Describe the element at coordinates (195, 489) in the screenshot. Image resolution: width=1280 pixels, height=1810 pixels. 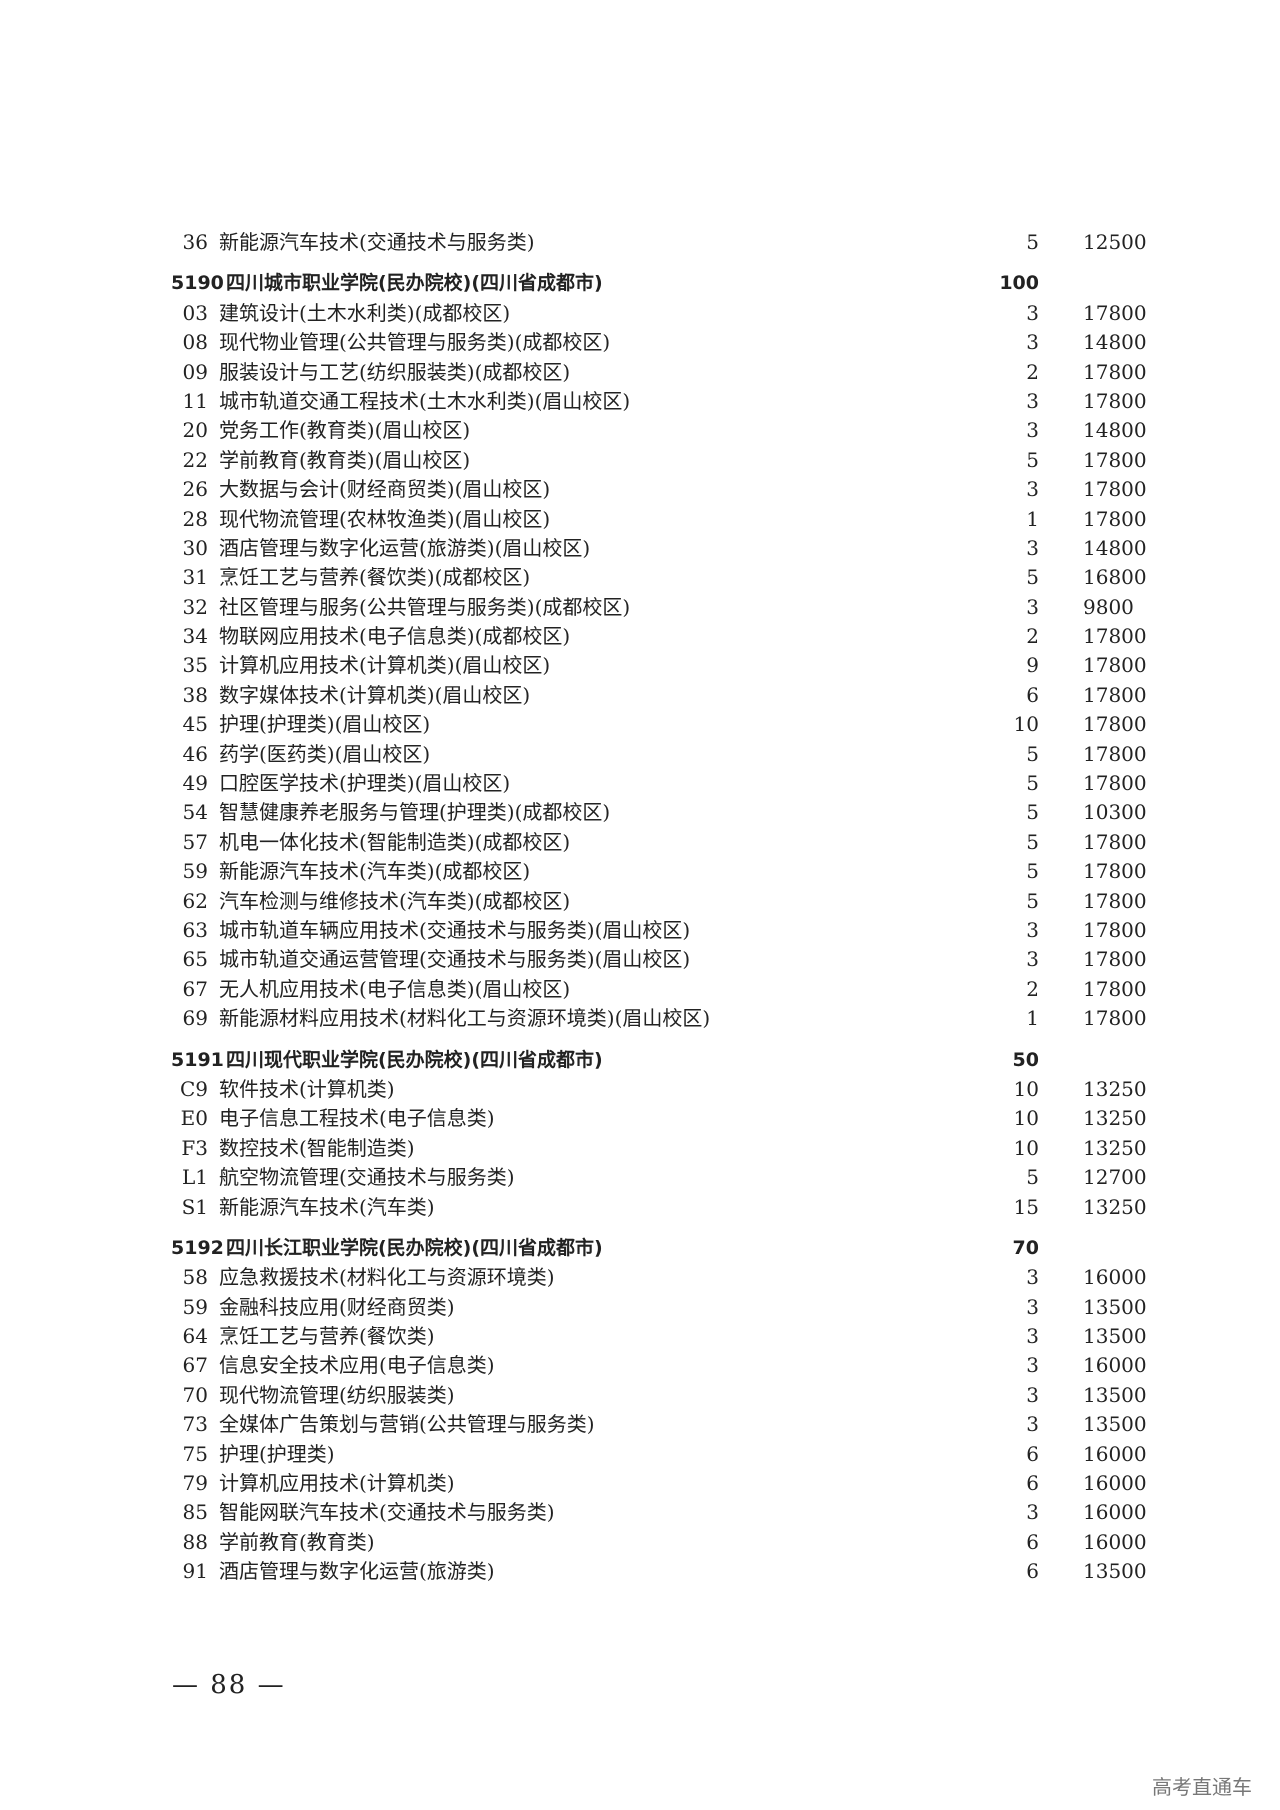
I see `major-code: 26` at that location.